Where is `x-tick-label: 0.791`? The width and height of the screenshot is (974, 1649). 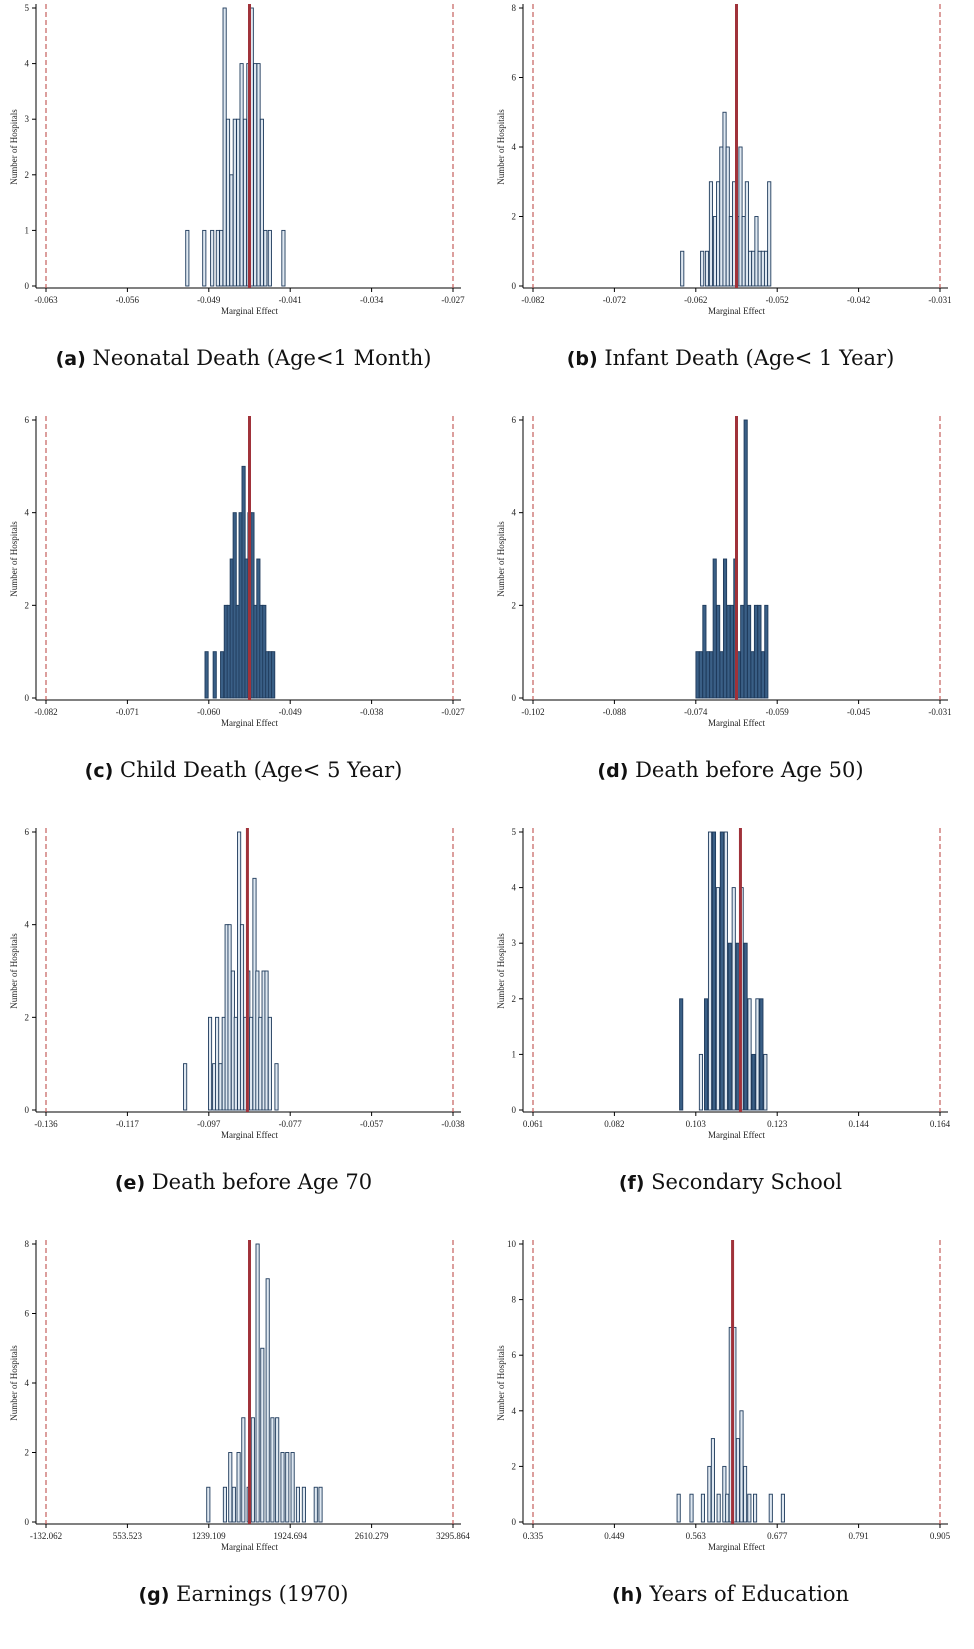 x-tick-label: 0.791 is located at coordinates (858, 1536).